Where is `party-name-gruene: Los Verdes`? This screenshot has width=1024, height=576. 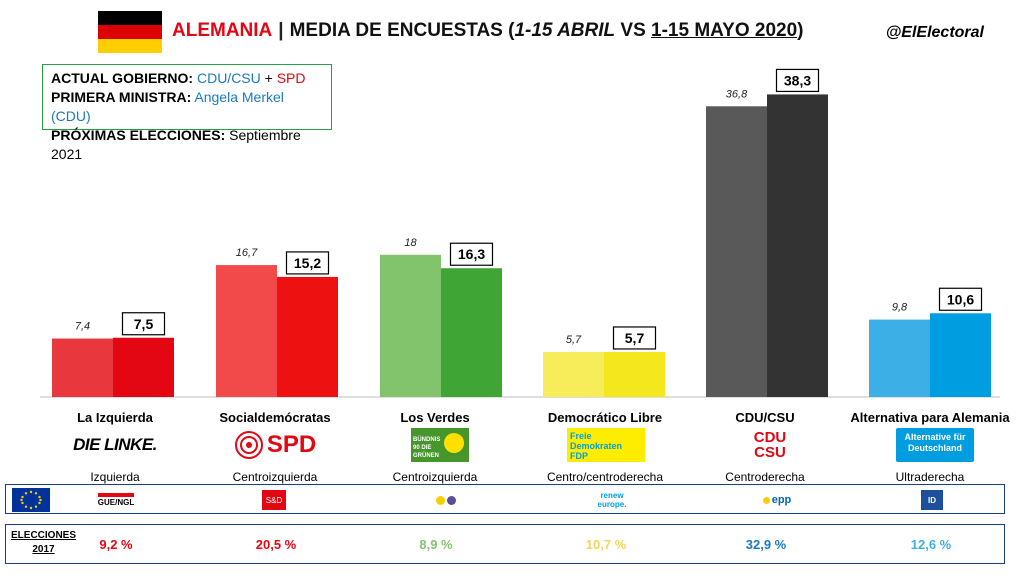 party-name-gruene: Los Verdes is located at coordinates (435, 417).